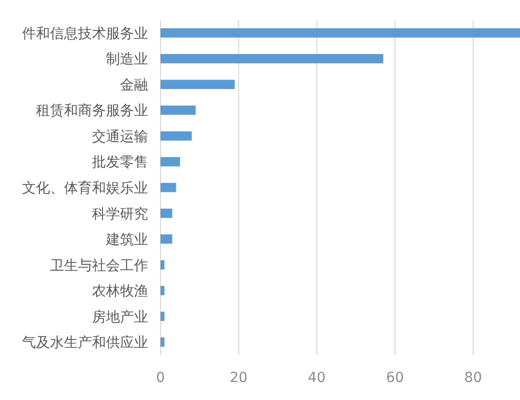  Describe the element at coordinates (120, 214) in the screenshot. I see `category: 科学研究` at that location.